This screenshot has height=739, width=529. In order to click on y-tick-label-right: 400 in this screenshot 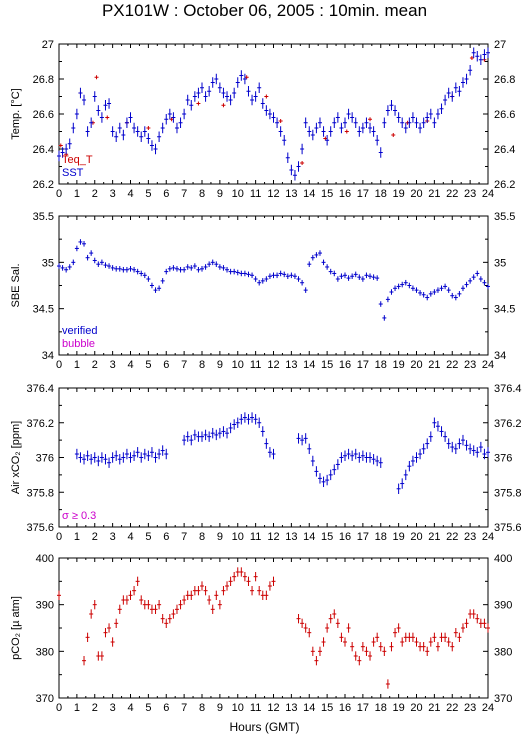, I will do `click(503, 559)`.